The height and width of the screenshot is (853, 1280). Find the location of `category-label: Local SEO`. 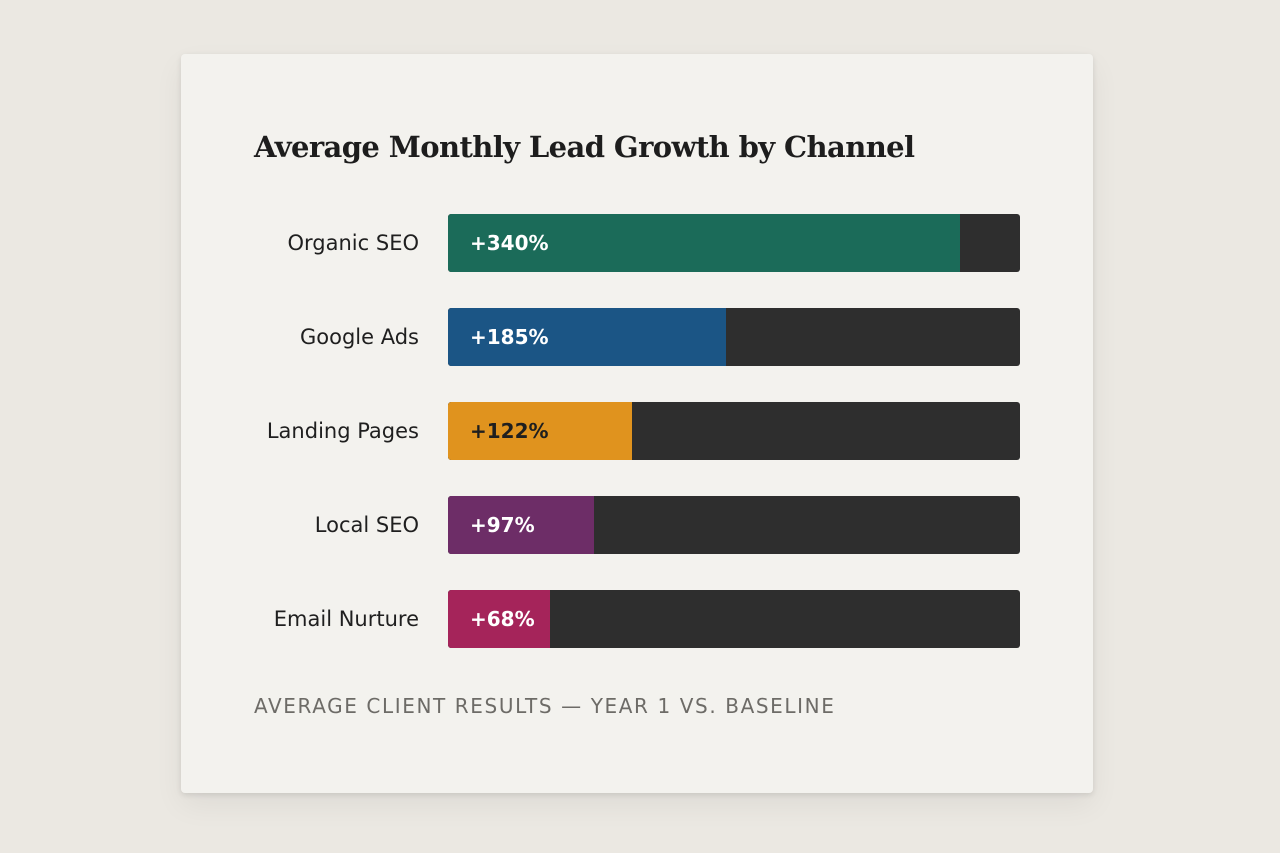

category-label: Local SEO is located at coordinates (366, 525).